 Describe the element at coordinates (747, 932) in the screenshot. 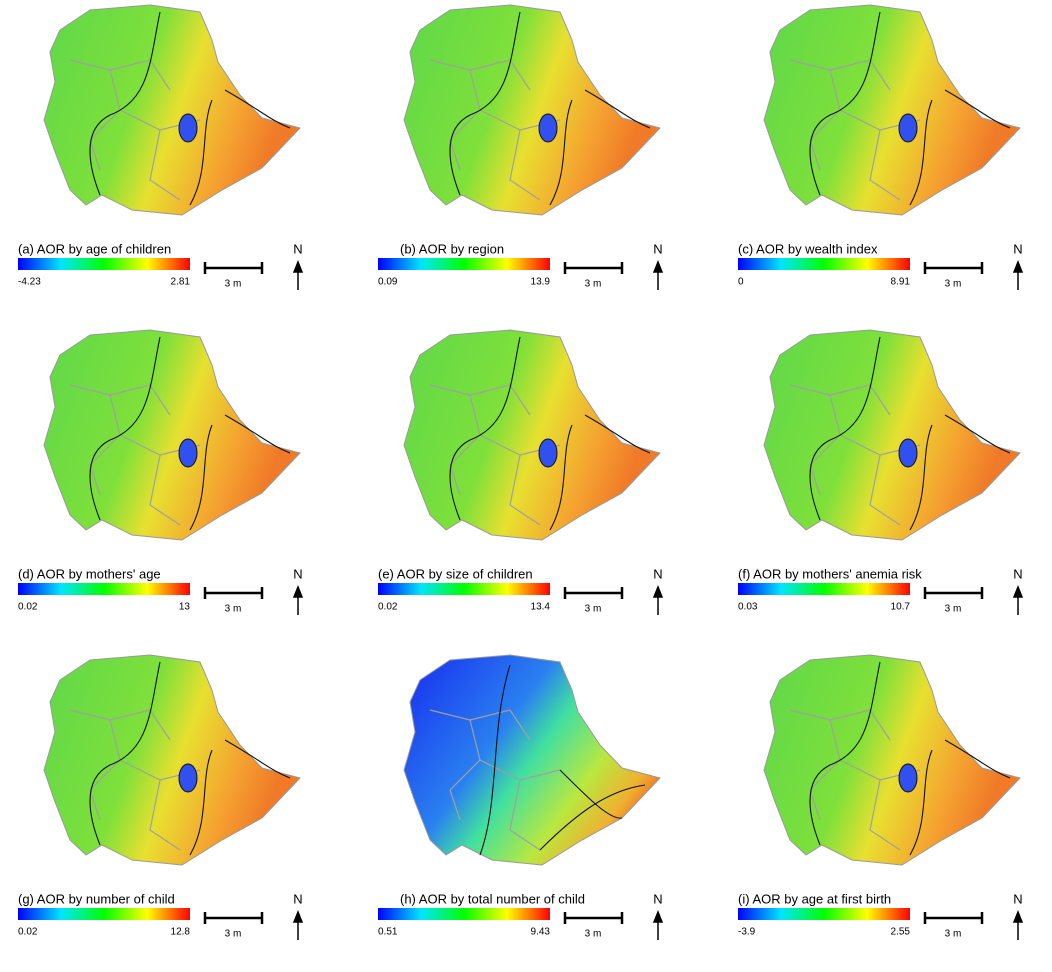

I see `legend-min: -3.9` at that location.